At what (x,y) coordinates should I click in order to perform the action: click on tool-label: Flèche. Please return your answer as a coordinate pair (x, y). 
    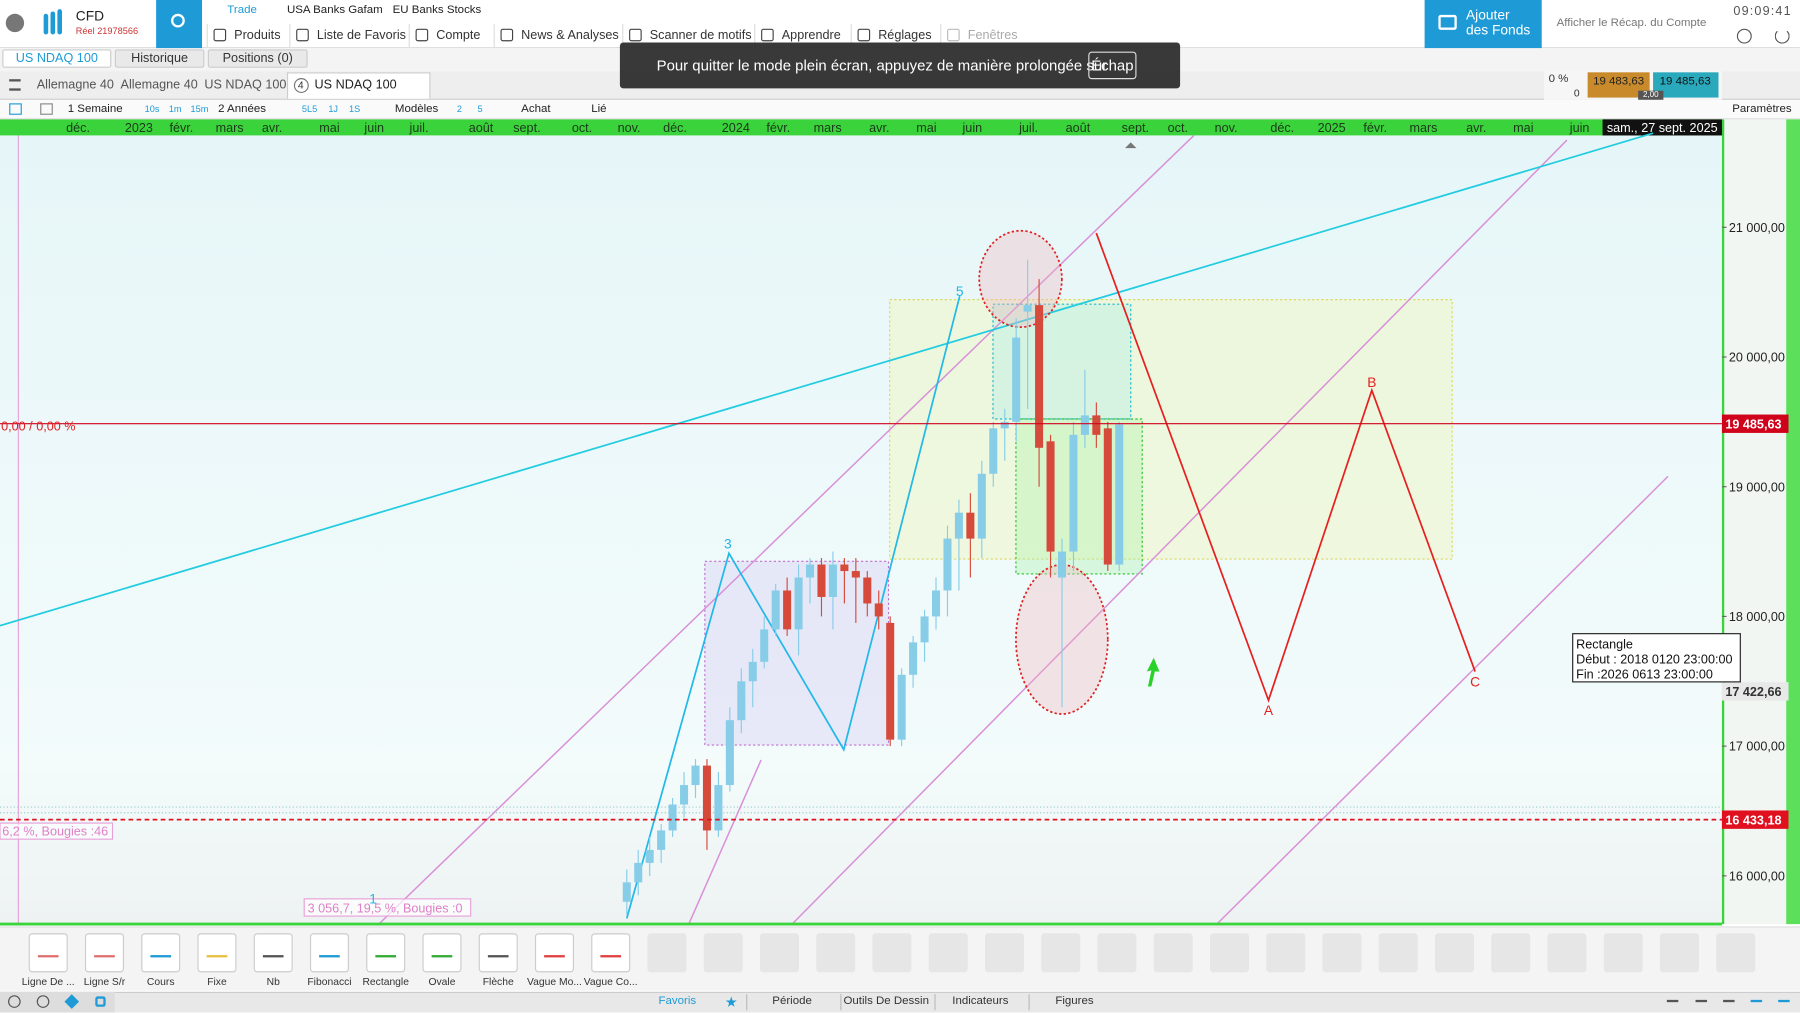
    Looking at the image, I should click on (498, 981).